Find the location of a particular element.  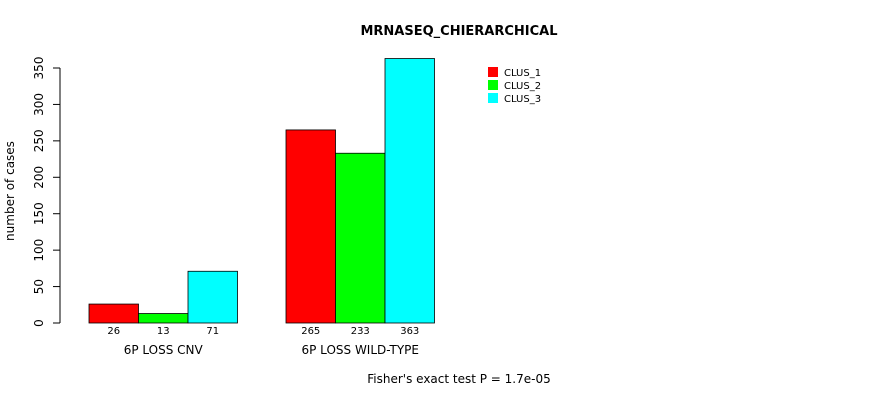

y-tick-label-0: 0 is located at coordinates (39, 323).